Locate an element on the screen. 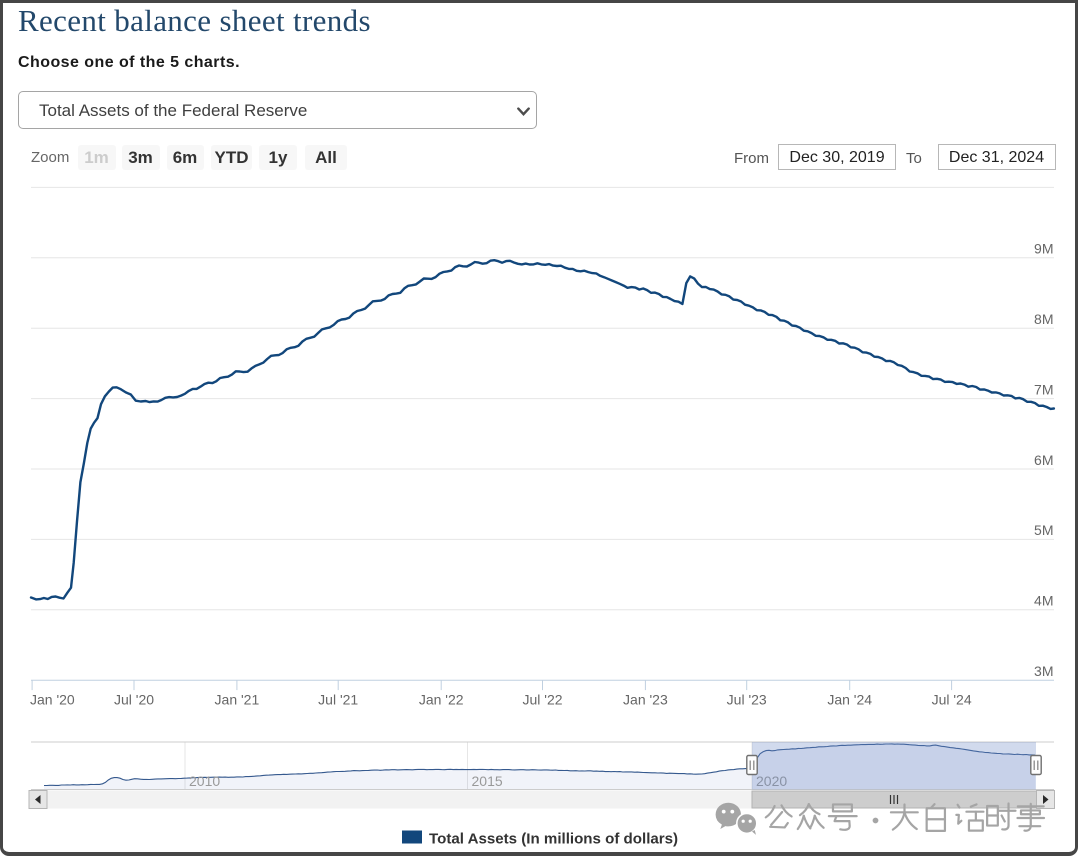  svg-text: Jul '22 is located at coordinates (542, 700).